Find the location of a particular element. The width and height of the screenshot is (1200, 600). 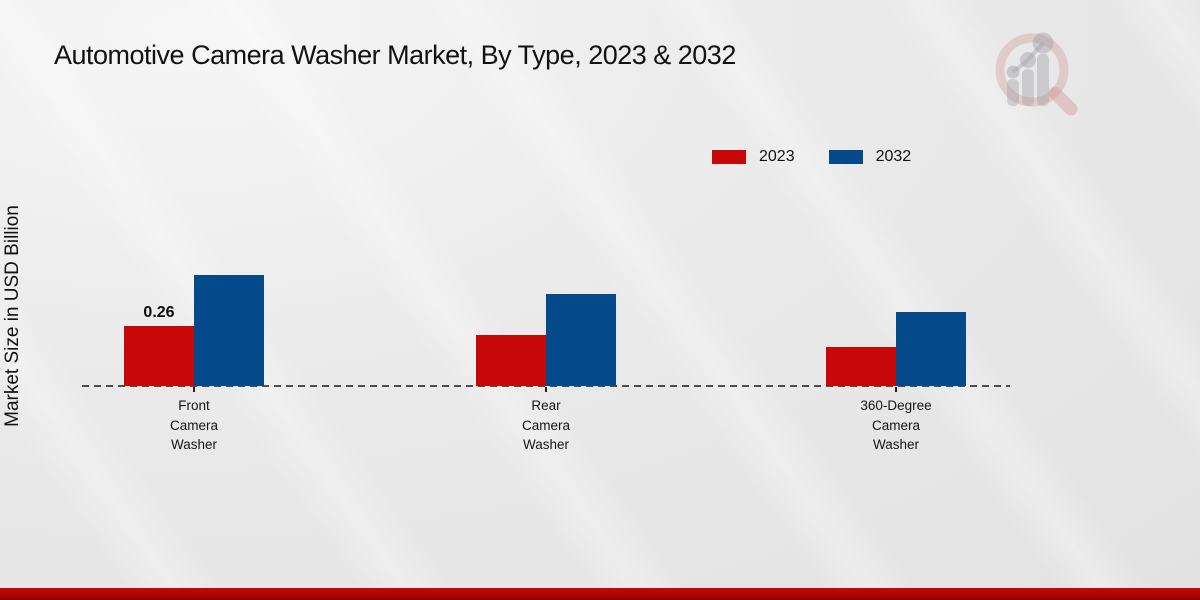

bar-2023-rear-camera-washer is located at coordinates (511, 360).